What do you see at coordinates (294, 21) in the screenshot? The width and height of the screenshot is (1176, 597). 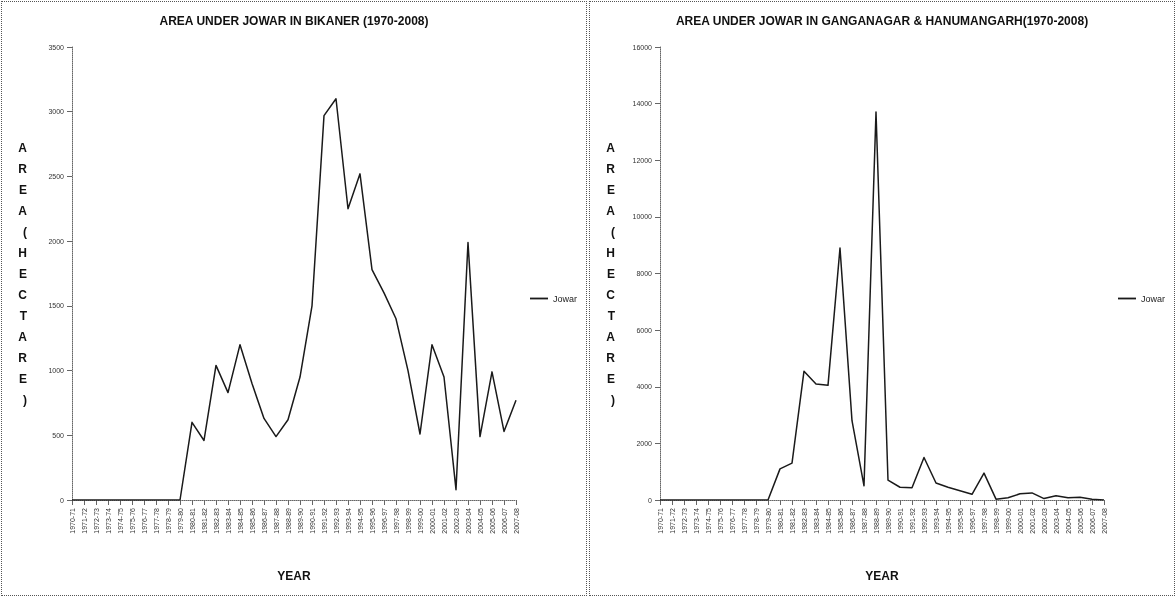 I see `chart-title: AREA UNDER JOWAR IN BIKANER (1970-2008)` at bounding box center [294, 21].